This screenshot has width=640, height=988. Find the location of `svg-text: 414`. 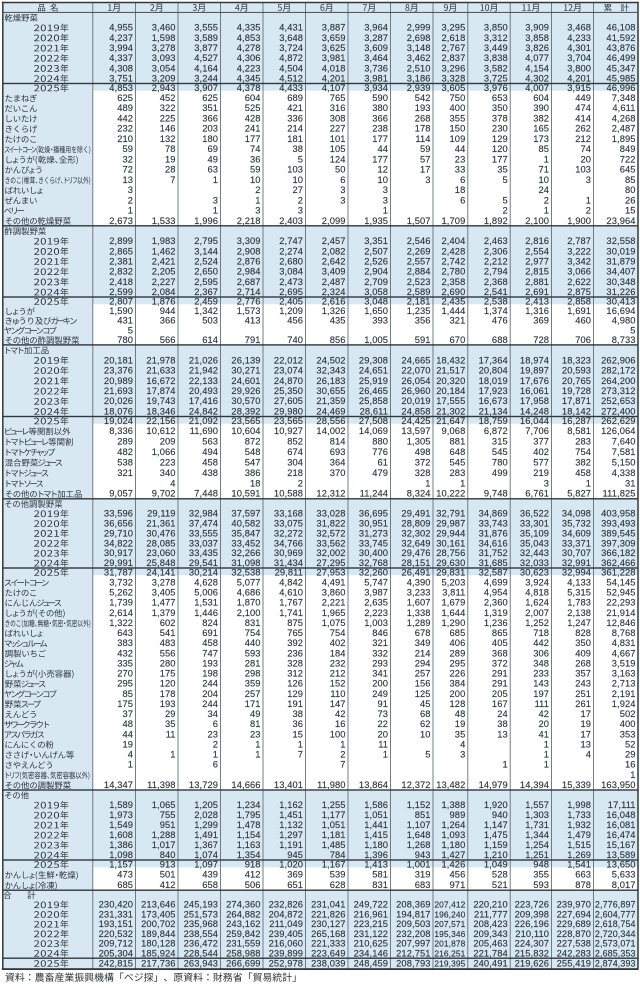

svg-text: 414 is located at coordinates (583, 118).